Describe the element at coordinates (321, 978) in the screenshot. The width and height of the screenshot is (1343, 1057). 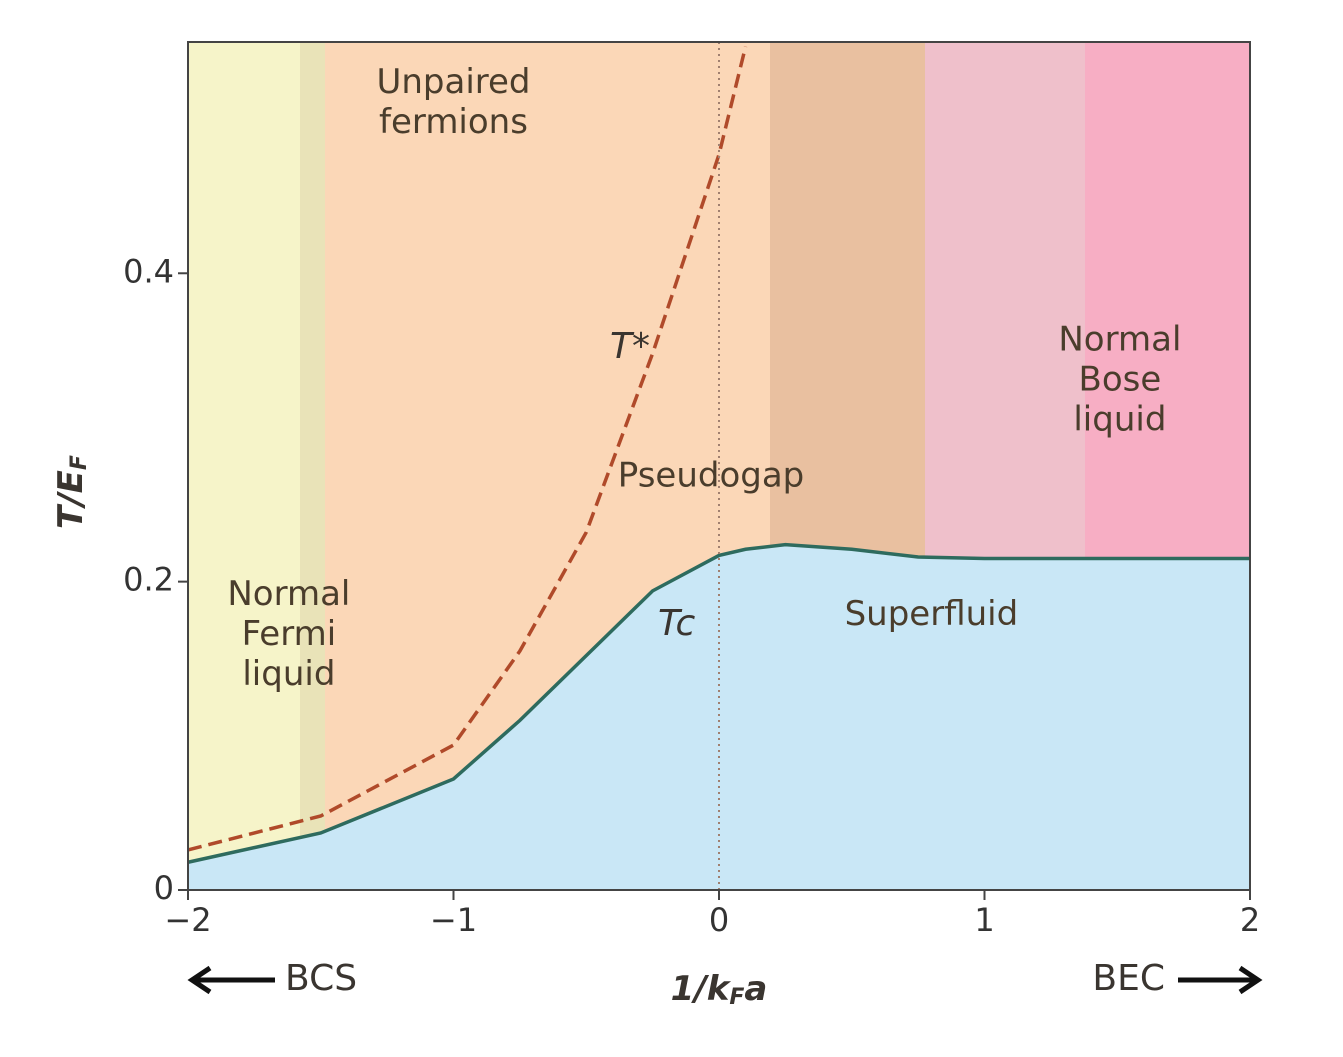
I see `arrow-label: BCS` at that location.